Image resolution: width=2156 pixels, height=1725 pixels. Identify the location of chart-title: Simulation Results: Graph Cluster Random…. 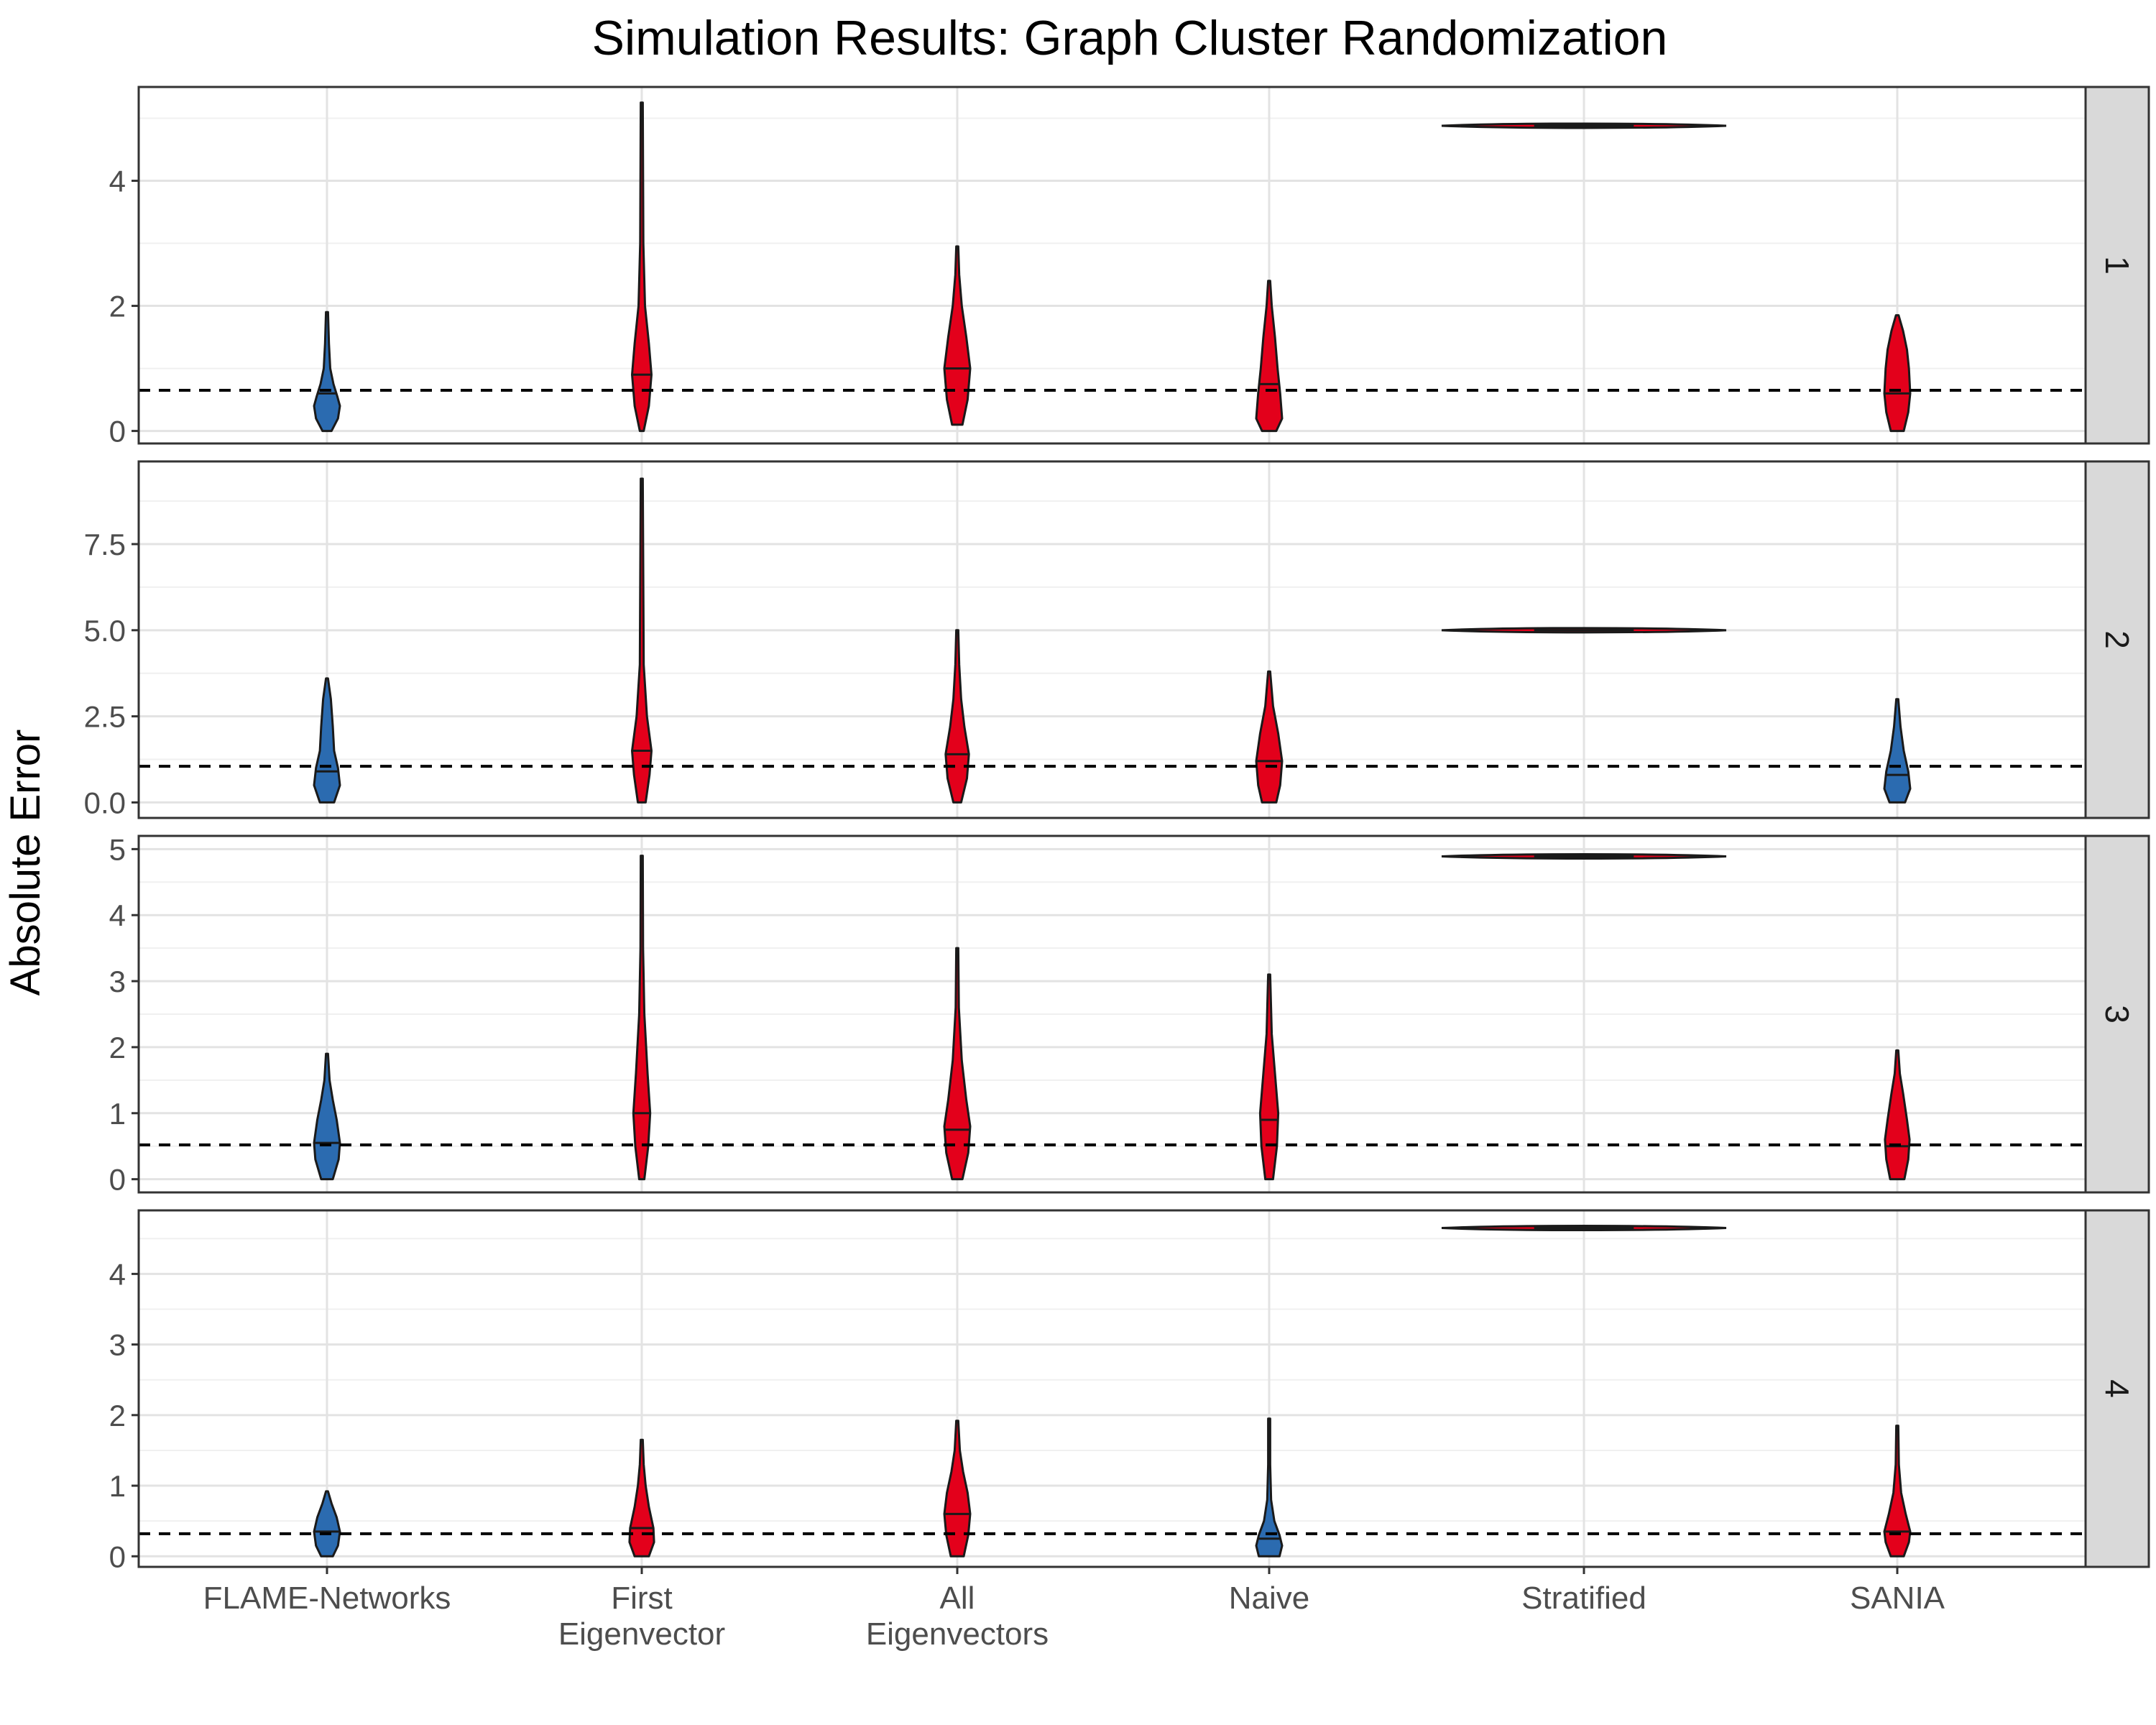
(1130, 38).